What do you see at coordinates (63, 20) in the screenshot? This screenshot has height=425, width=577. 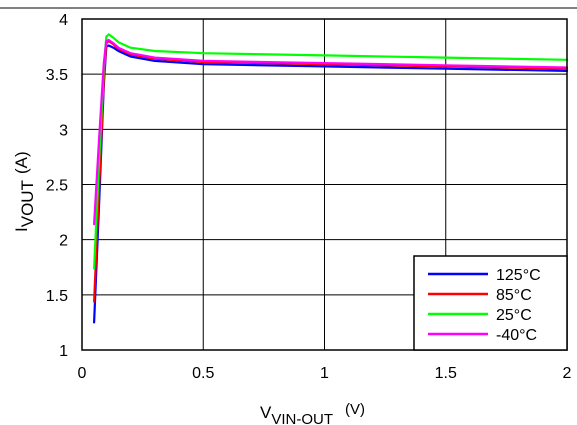 I see `y-tick-label: 4` at bounding box center [63, 20].